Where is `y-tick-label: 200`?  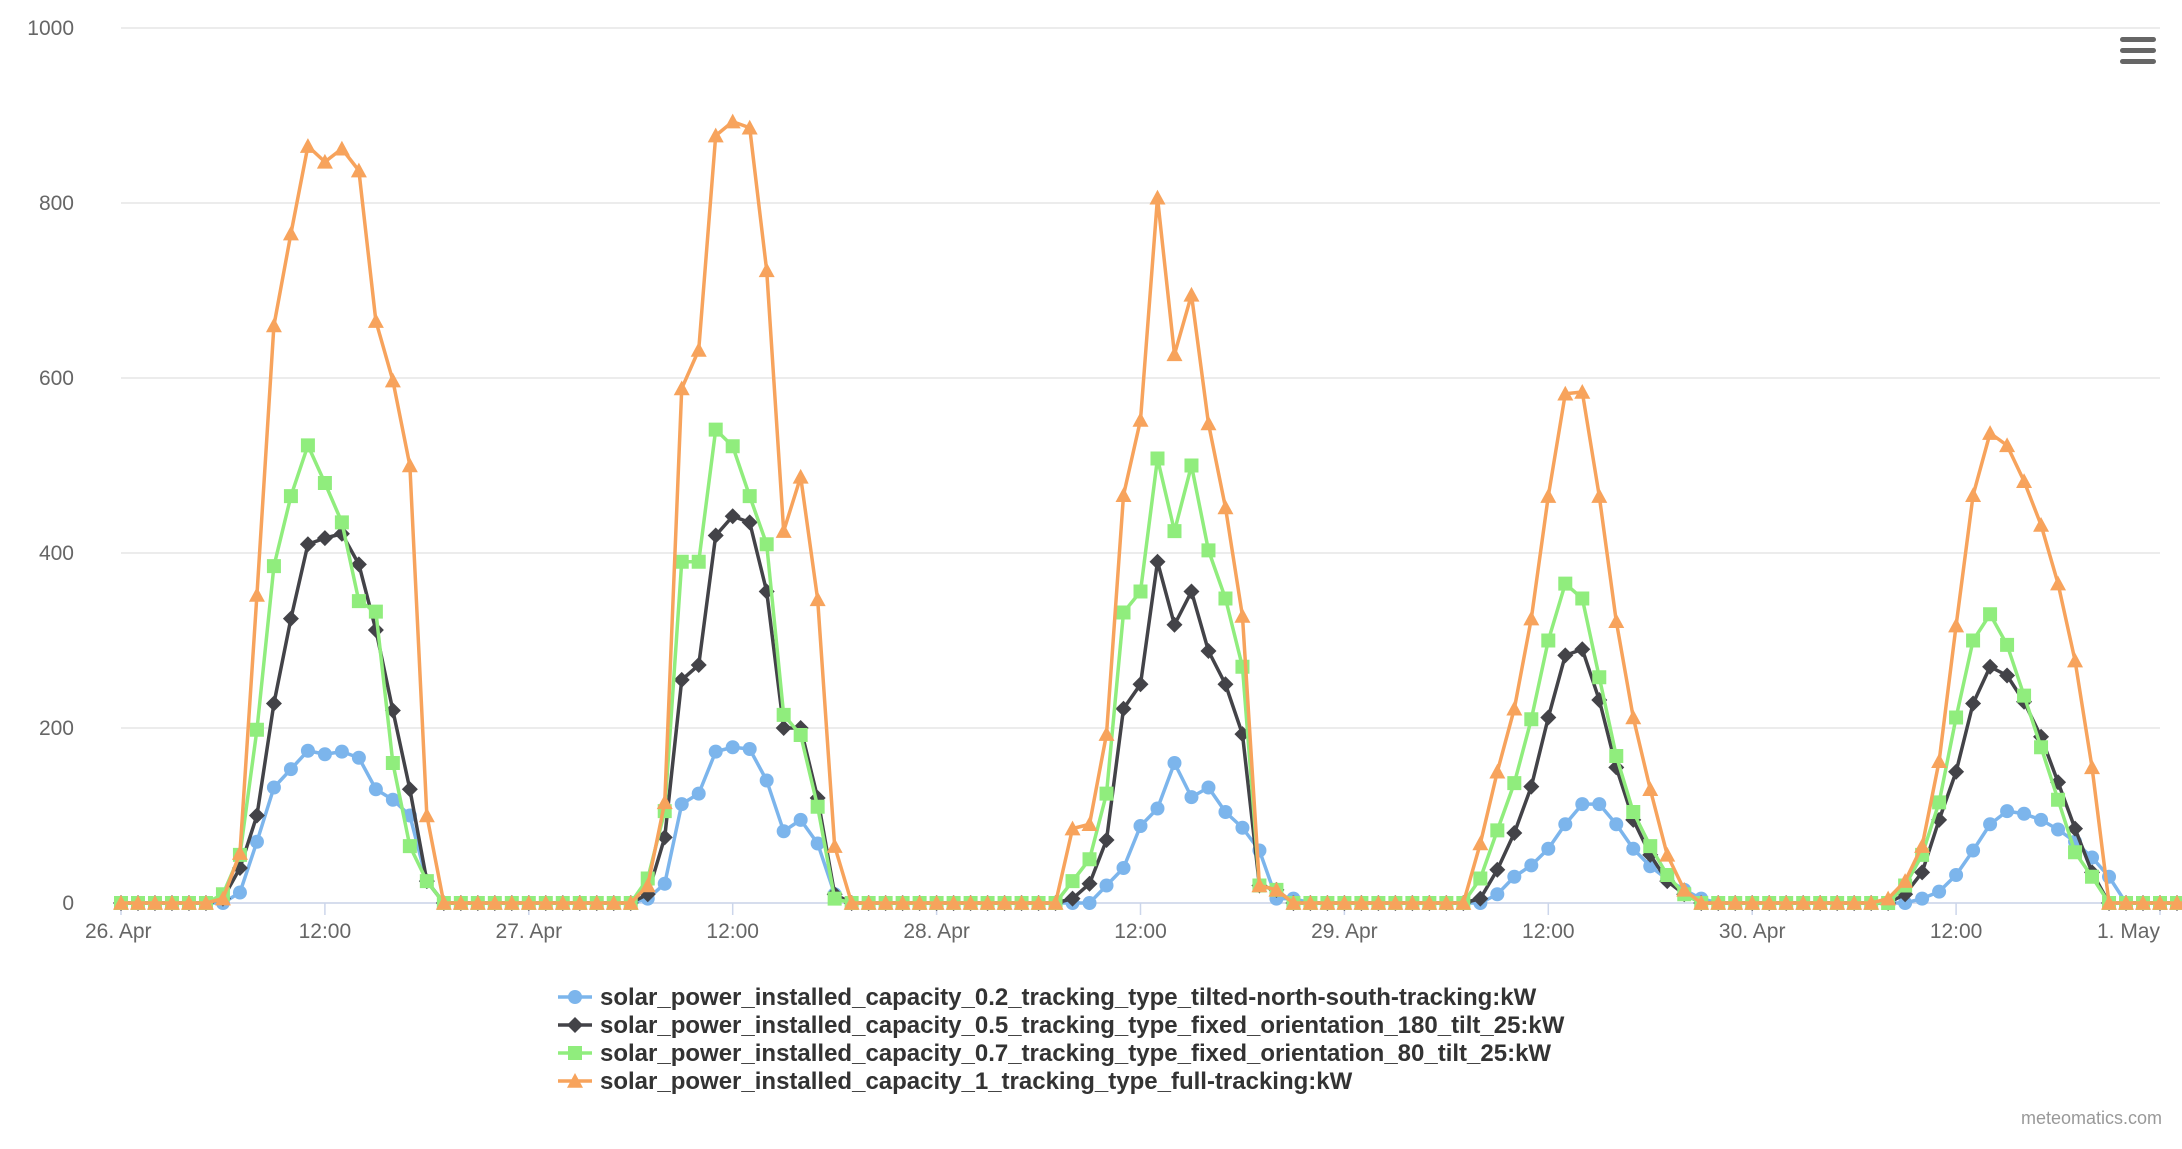 y-tick-label: 200 is located at coordinates (56, 728).